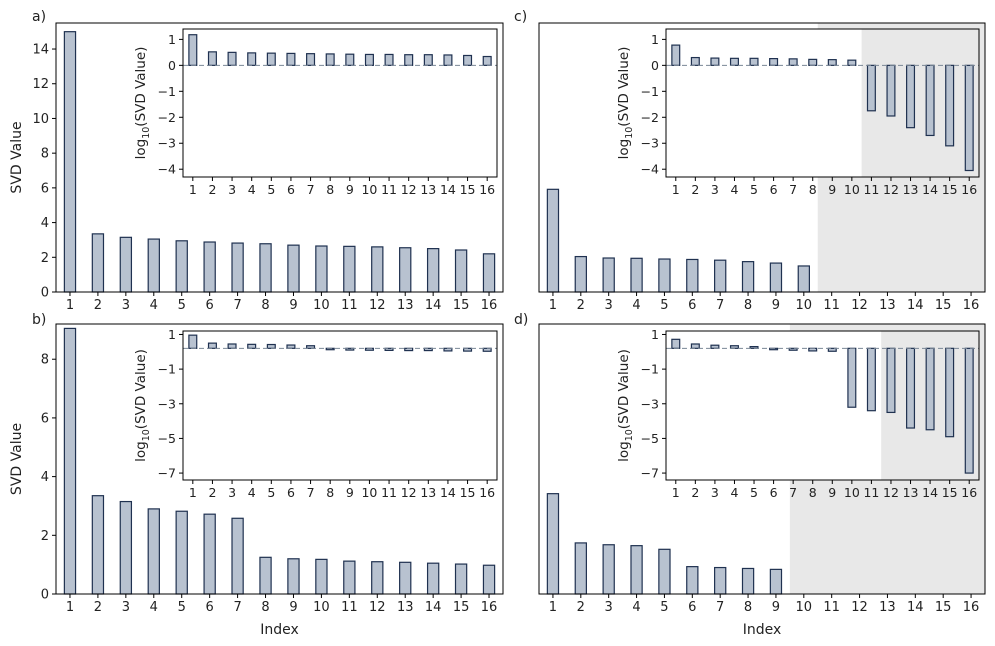 The width and height of the screenshot is (995, 646). I want to click on panel-label: c), so click(520, 17).